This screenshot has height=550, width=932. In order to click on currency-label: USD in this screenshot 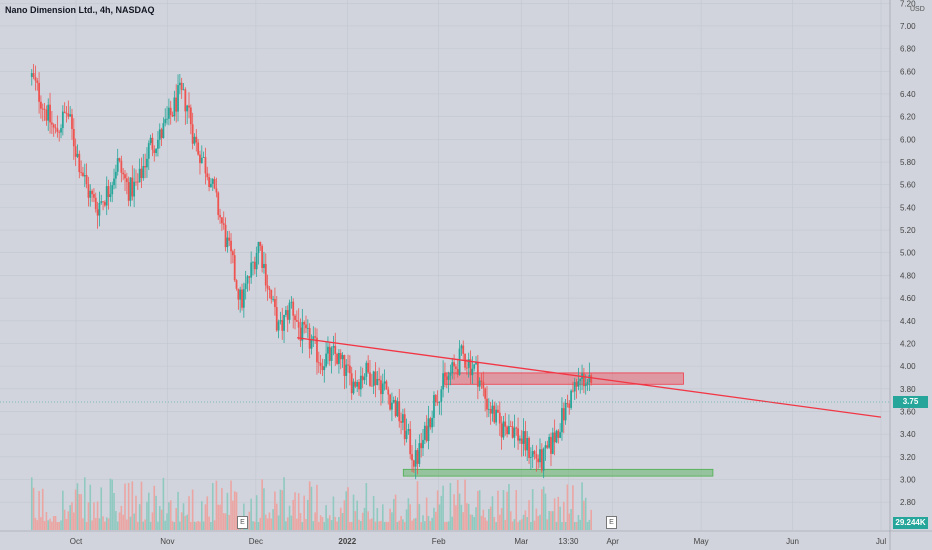, I will do `click(917, 9)`.